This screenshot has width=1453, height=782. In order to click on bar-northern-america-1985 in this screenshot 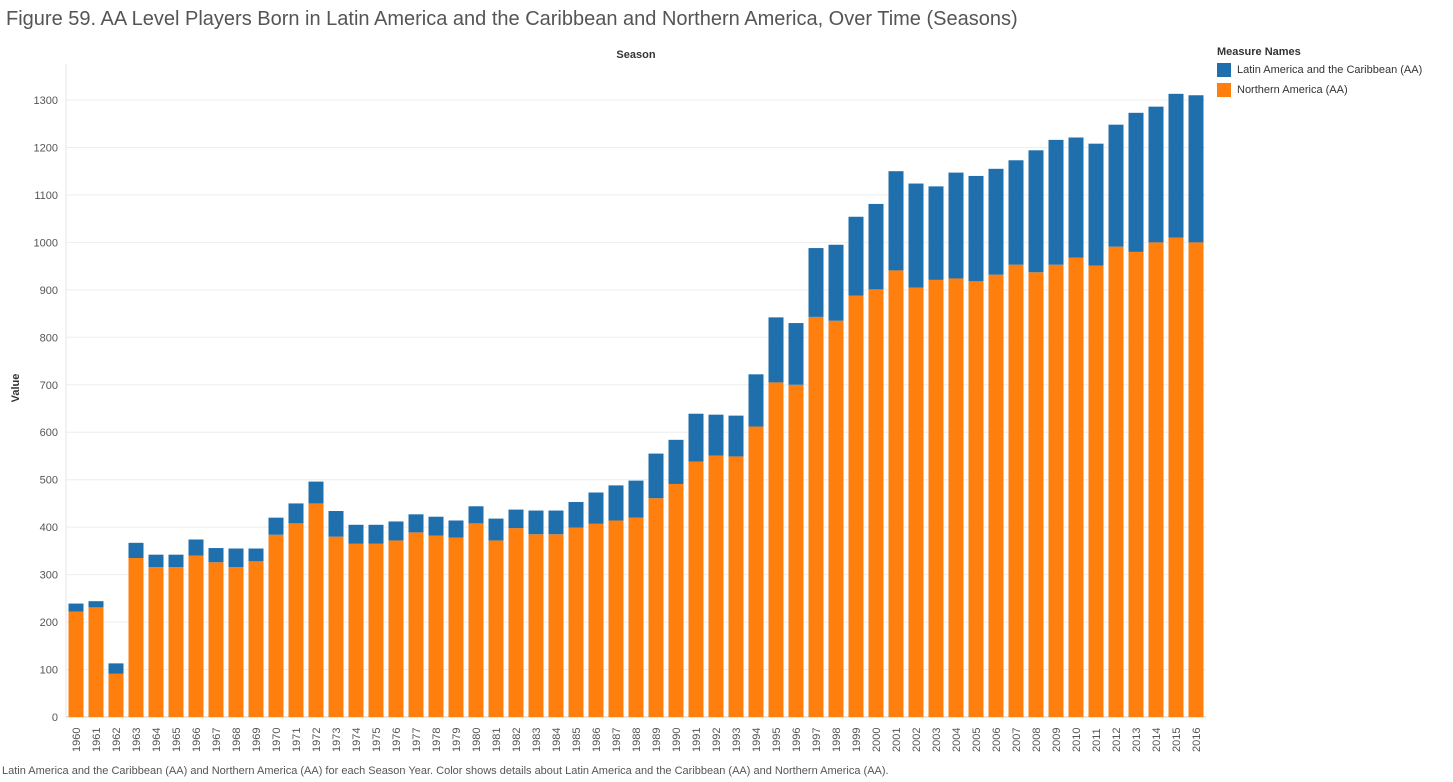, I will do `click(576, 622)`.